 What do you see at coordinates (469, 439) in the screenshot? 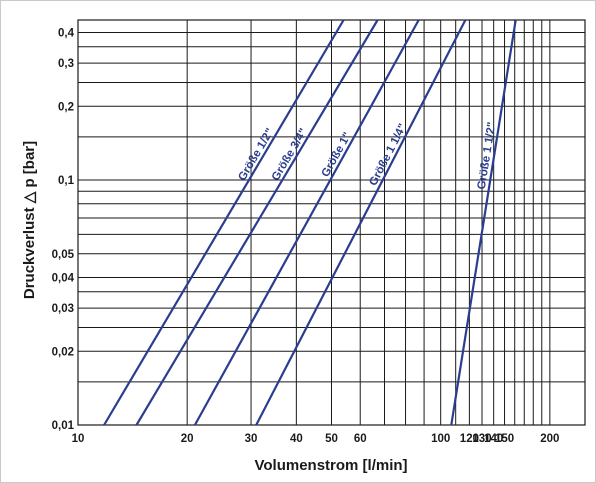
I see `x-tick-label: 120` at bounding box center [469, 439].